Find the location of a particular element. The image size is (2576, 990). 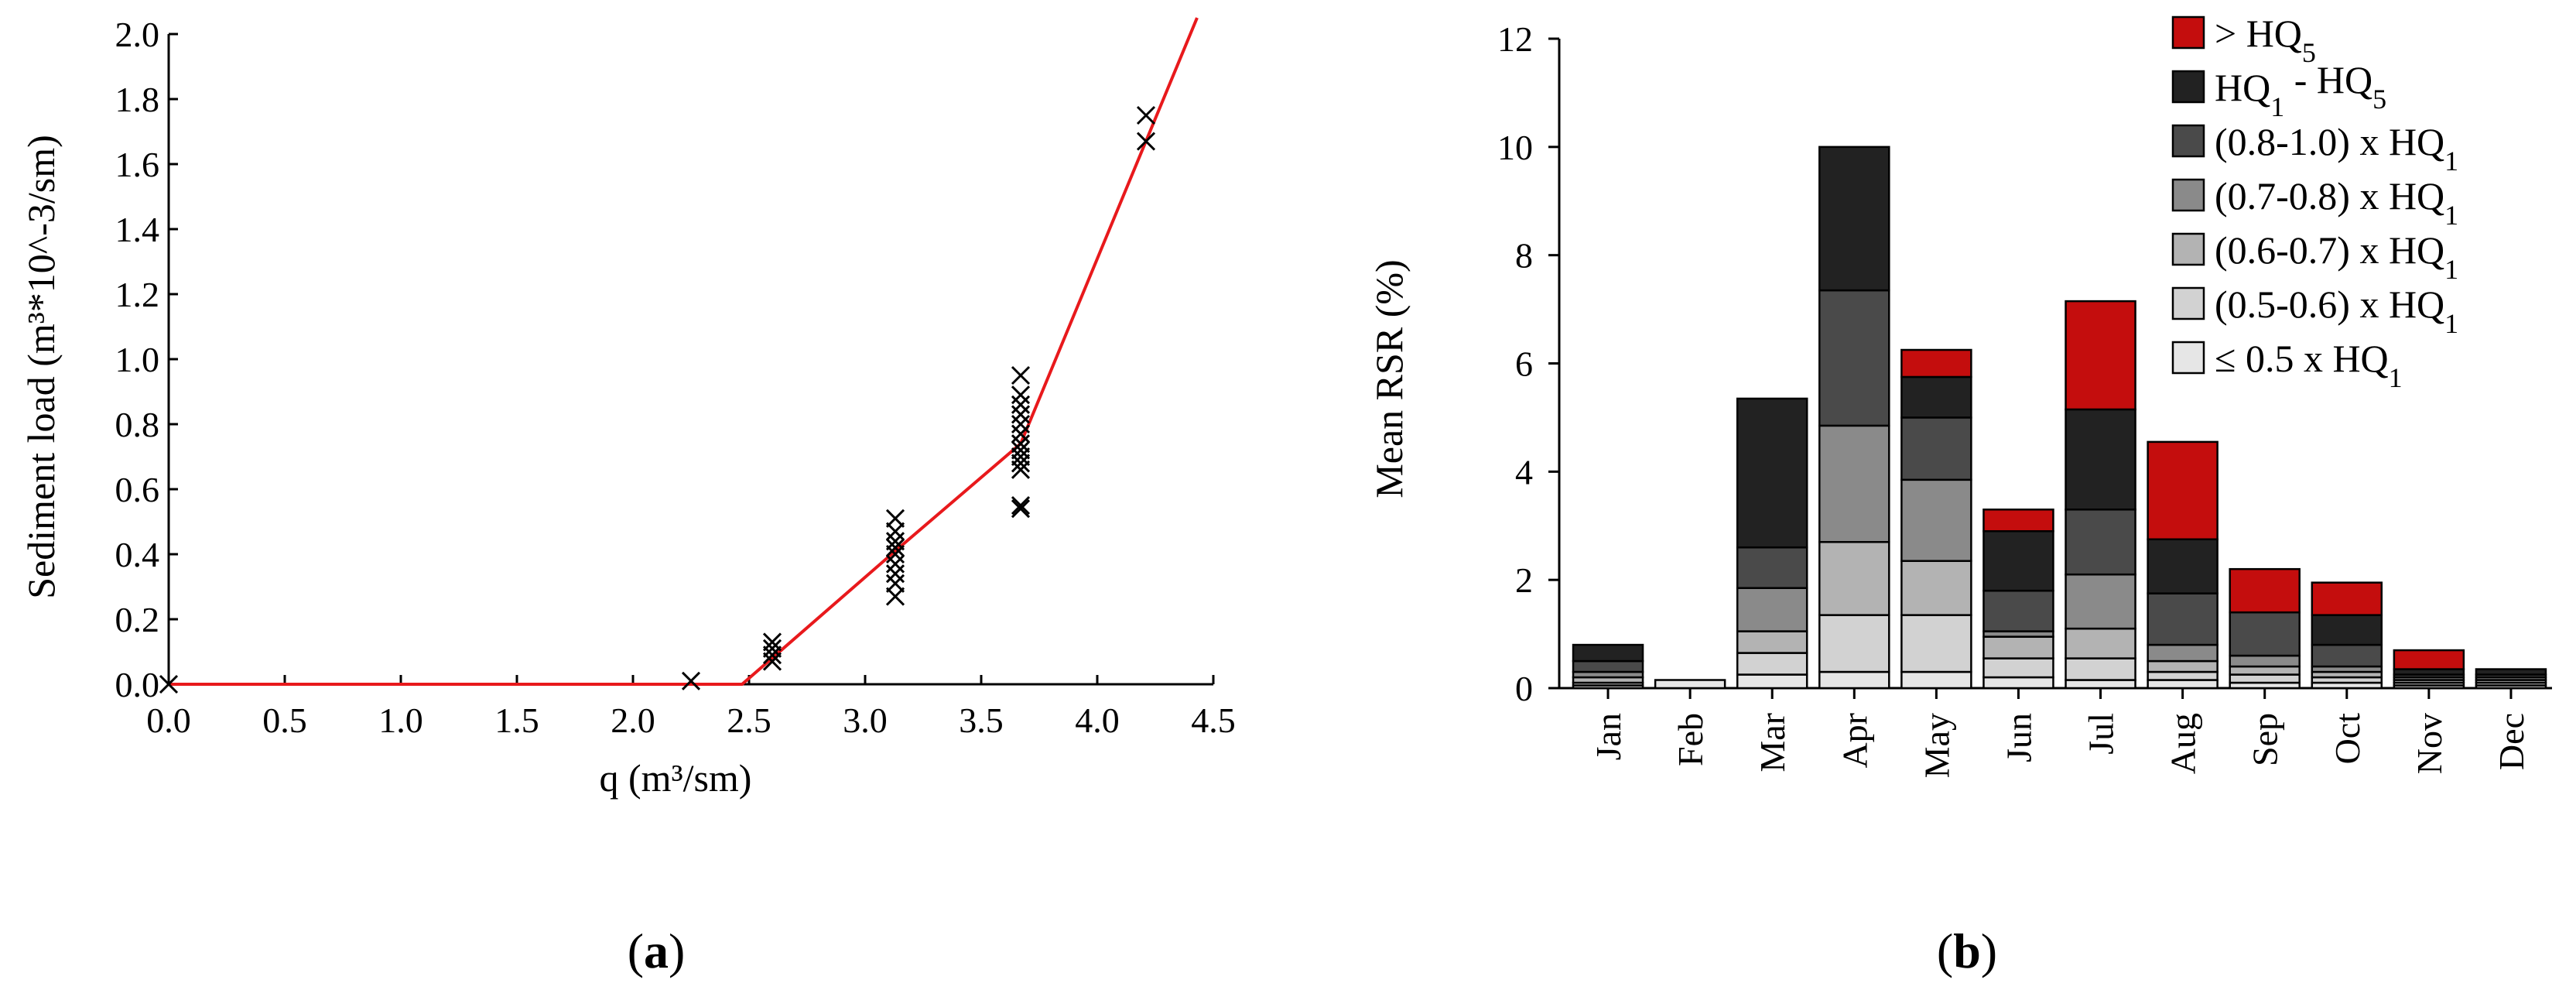

y-axis-label: Sediment load (m³*10^-3/sm) is located at coordinates (41, 367).